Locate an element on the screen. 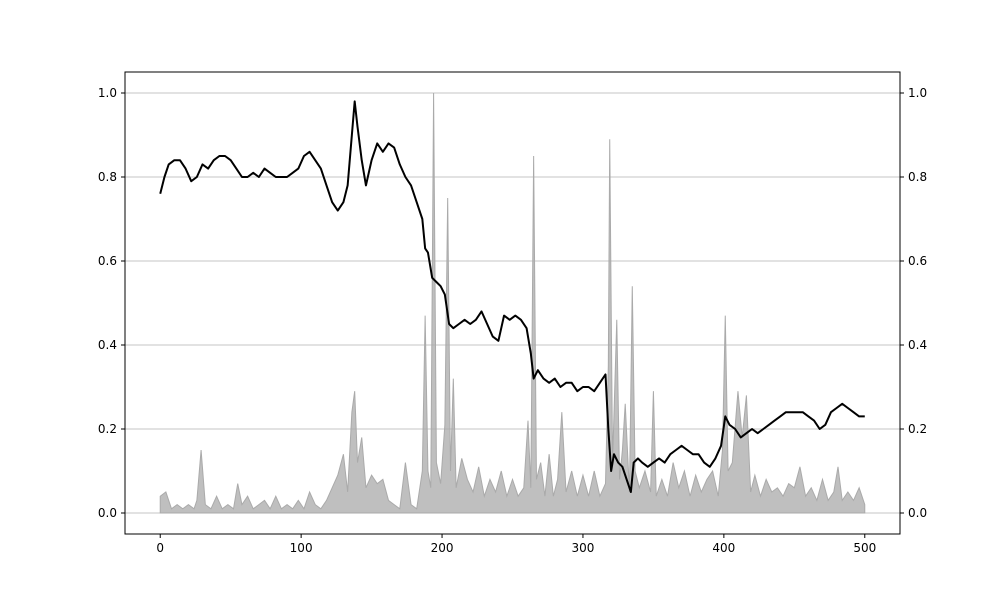  y-left-tick-label-1: 0.2 is located at coordinates (107, 429).